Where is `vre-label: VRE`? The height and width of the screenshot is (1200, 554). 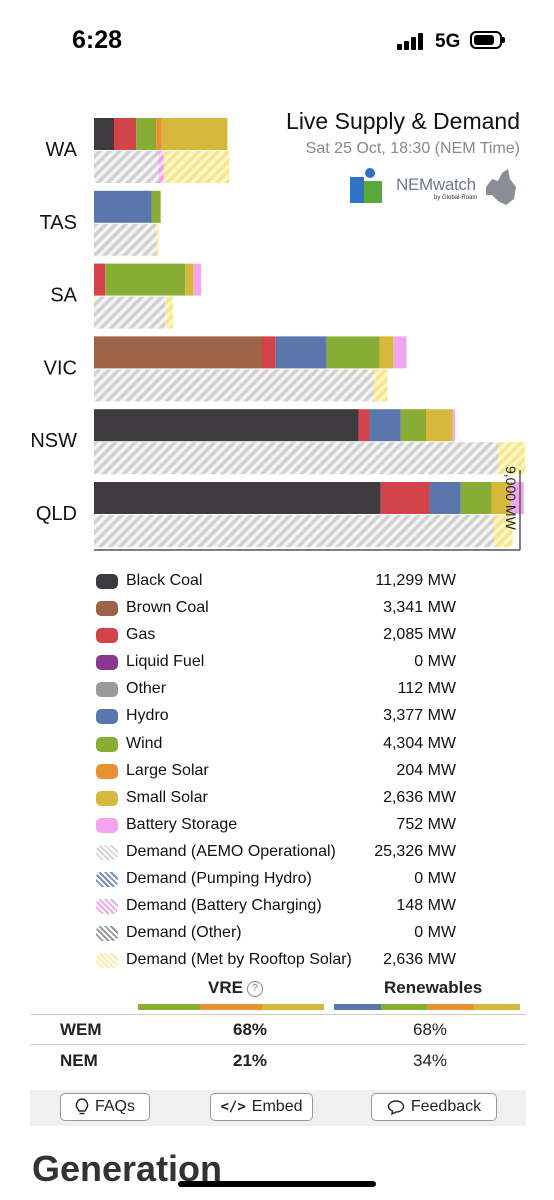 vre-label: VRE is located at coordinates (225, 987).